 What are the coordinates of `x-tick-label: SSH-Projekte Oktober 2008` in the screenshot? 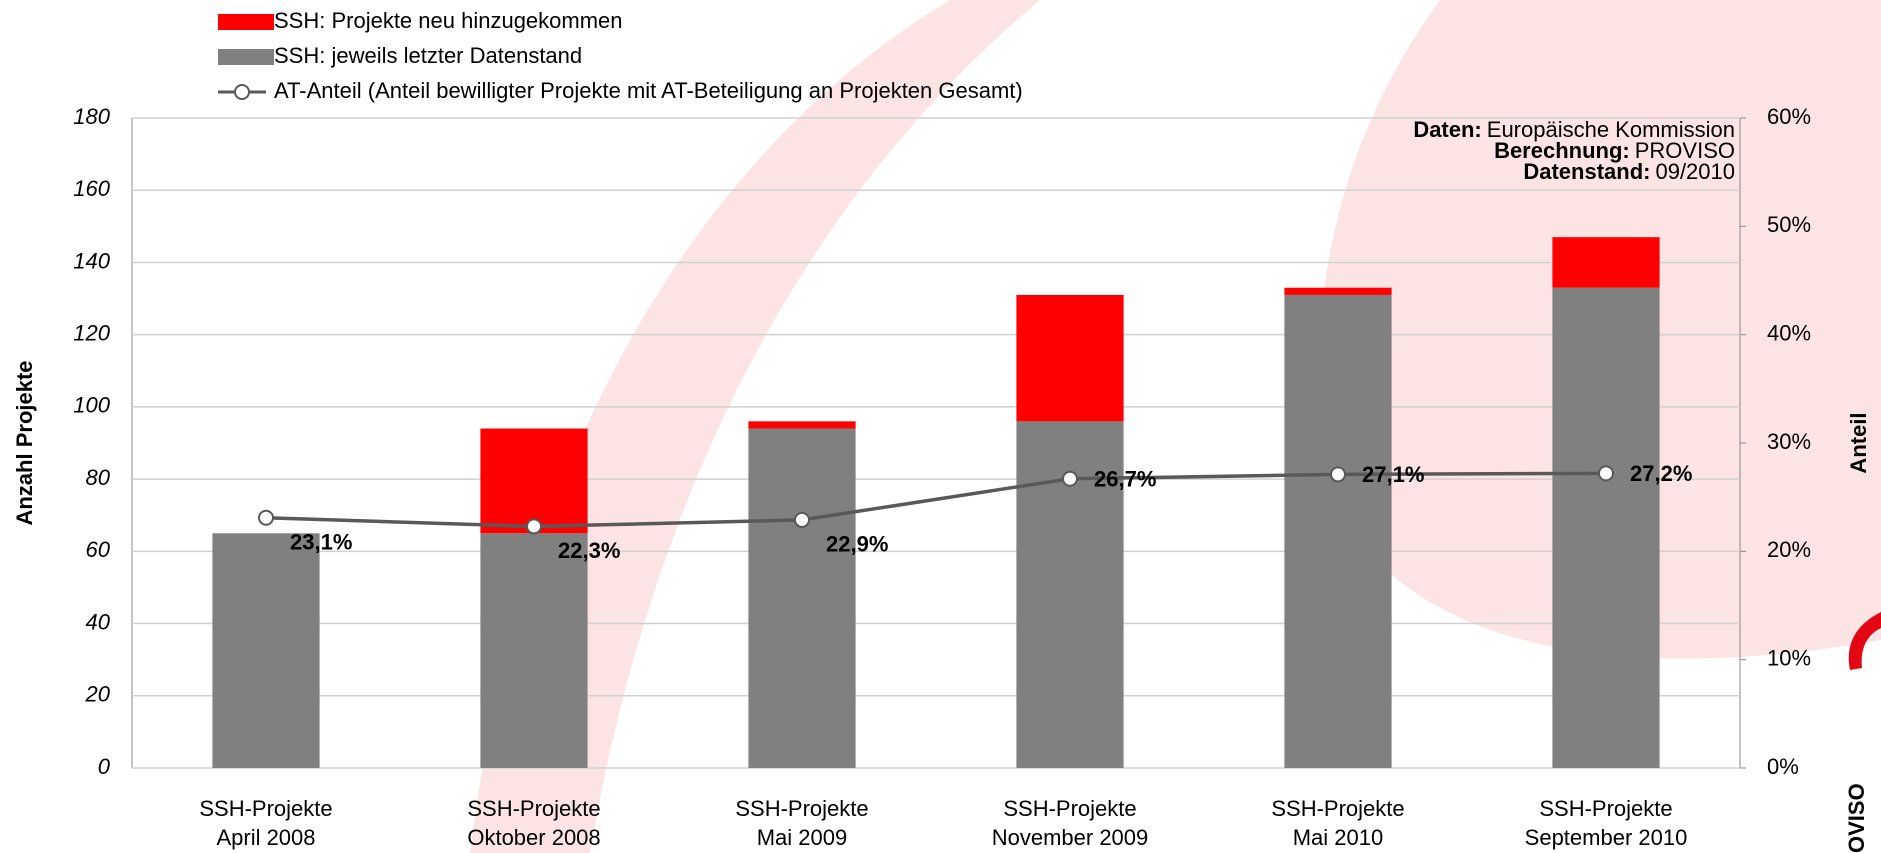 It's located at (533, 823).